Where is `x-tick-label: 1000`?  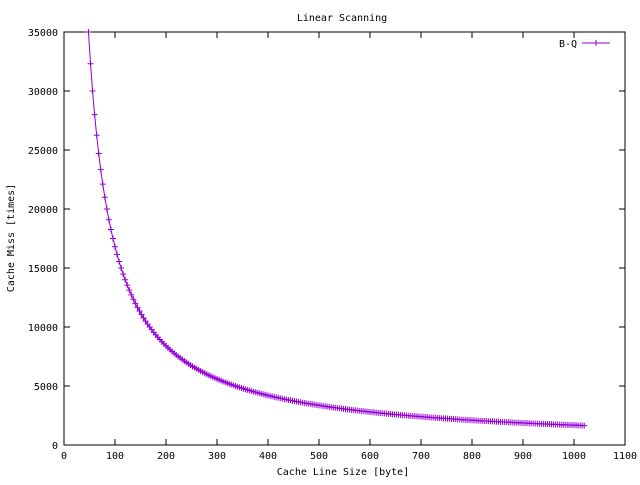
x-tick-label: 1000 is located at coordinates (574, 456).